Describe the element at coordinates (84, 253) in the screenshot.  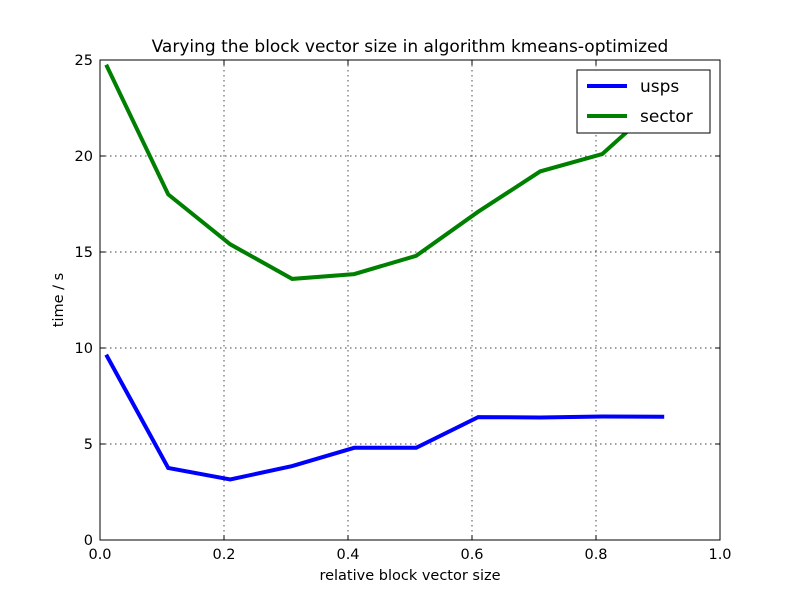
I see `y-tick-label: 15` at that location.